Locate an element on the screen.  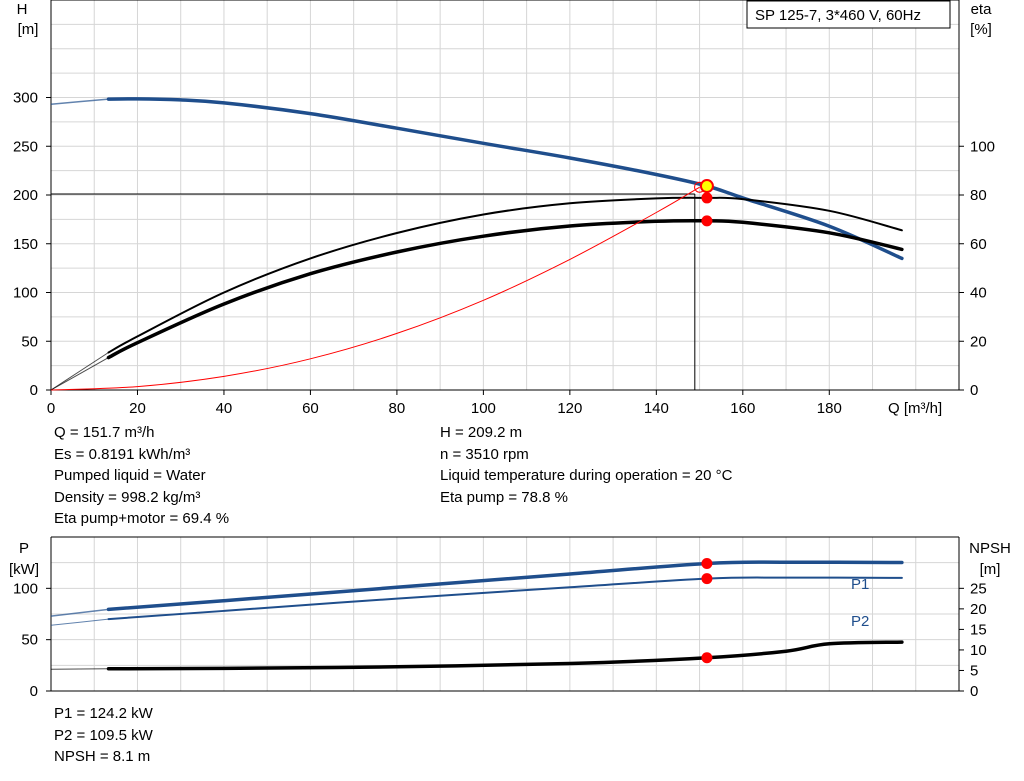
series-label-p1: P1 is located at coordinates (860, 584).